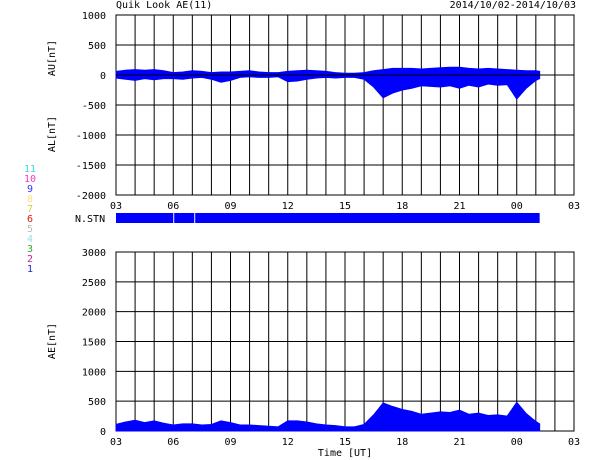 The width and height of the screenshot is (590, 460). I want to click on plot-title: Quik Look AE(11), so click(164, 5).